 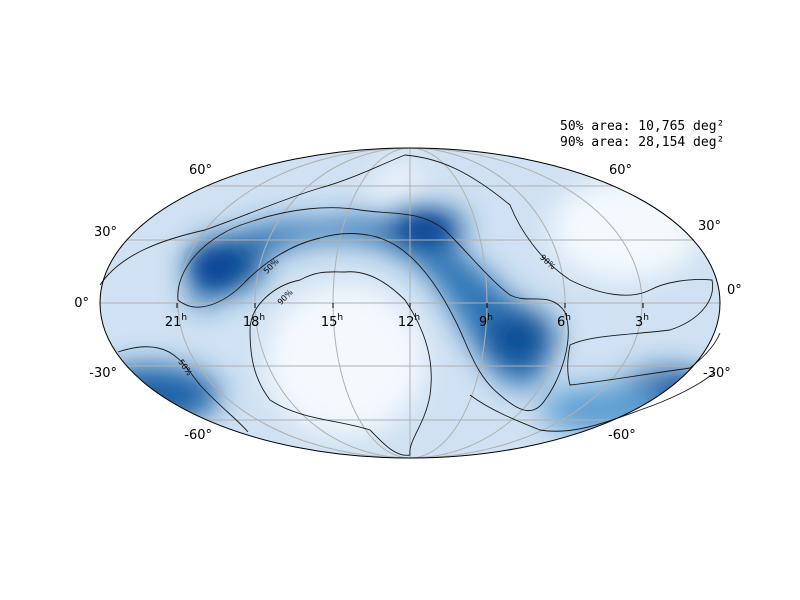 What do you see at coordinates (332, 321) in the screenshot?
I see `ra-label: 15h` at bounding box center [332, 321].